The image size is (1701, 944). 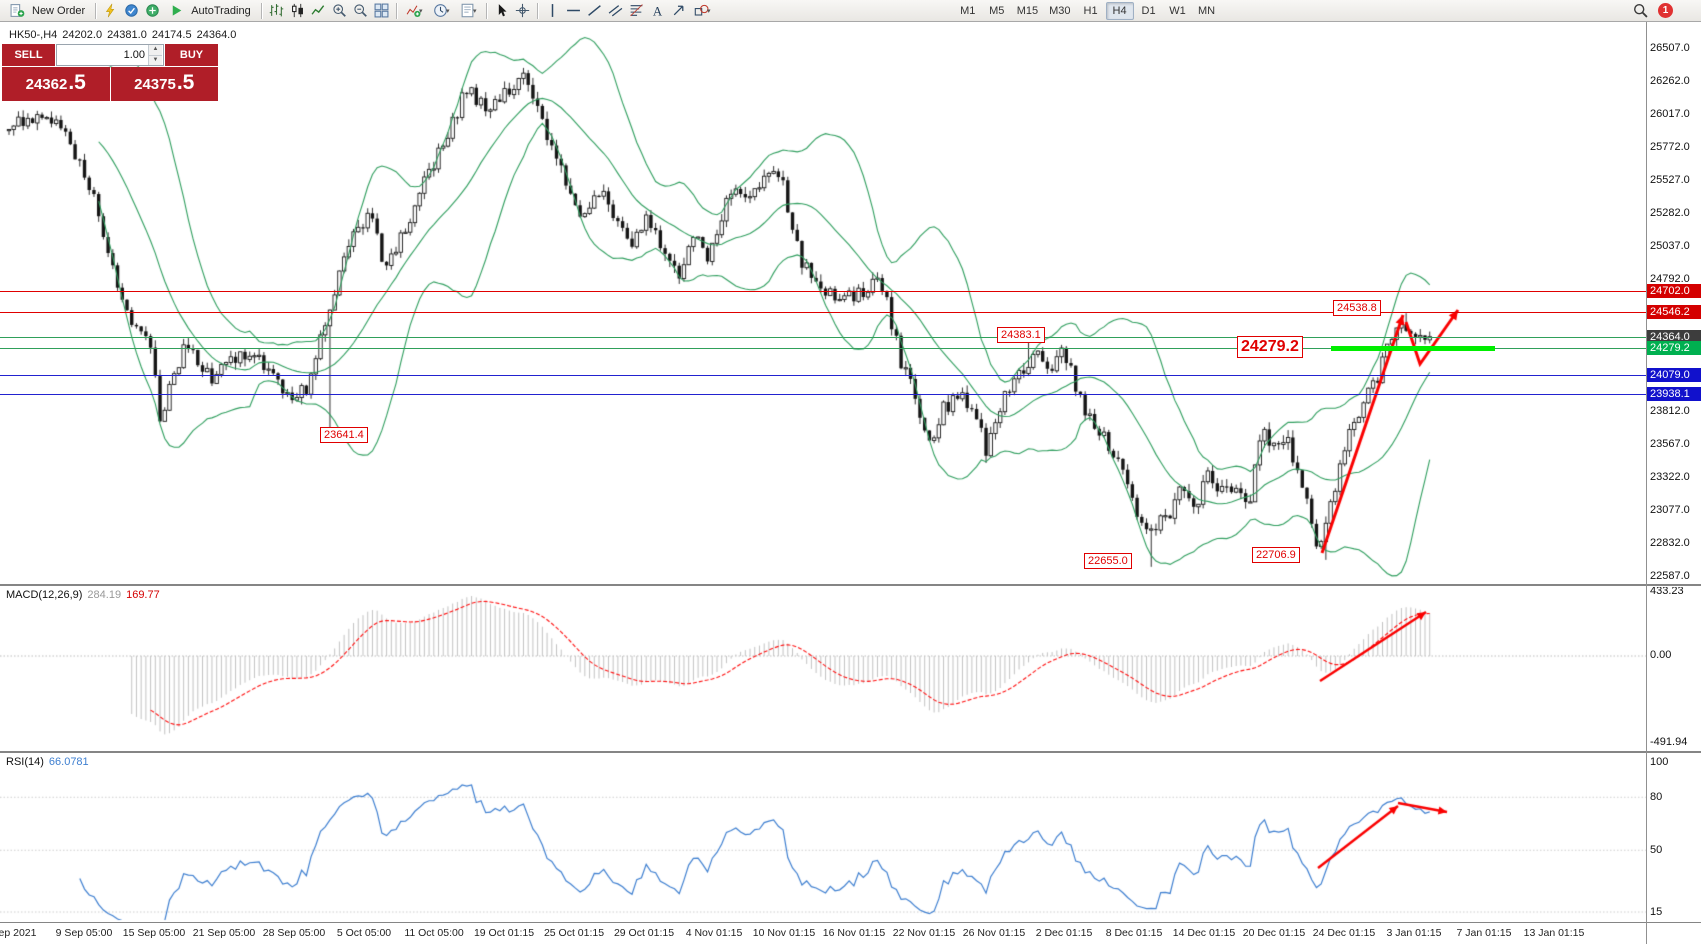 What do you see at coordinates (84, 933) in the screenshot?
I see `time-label: 9 Sep 05:00` at bounding box center [84, 933].